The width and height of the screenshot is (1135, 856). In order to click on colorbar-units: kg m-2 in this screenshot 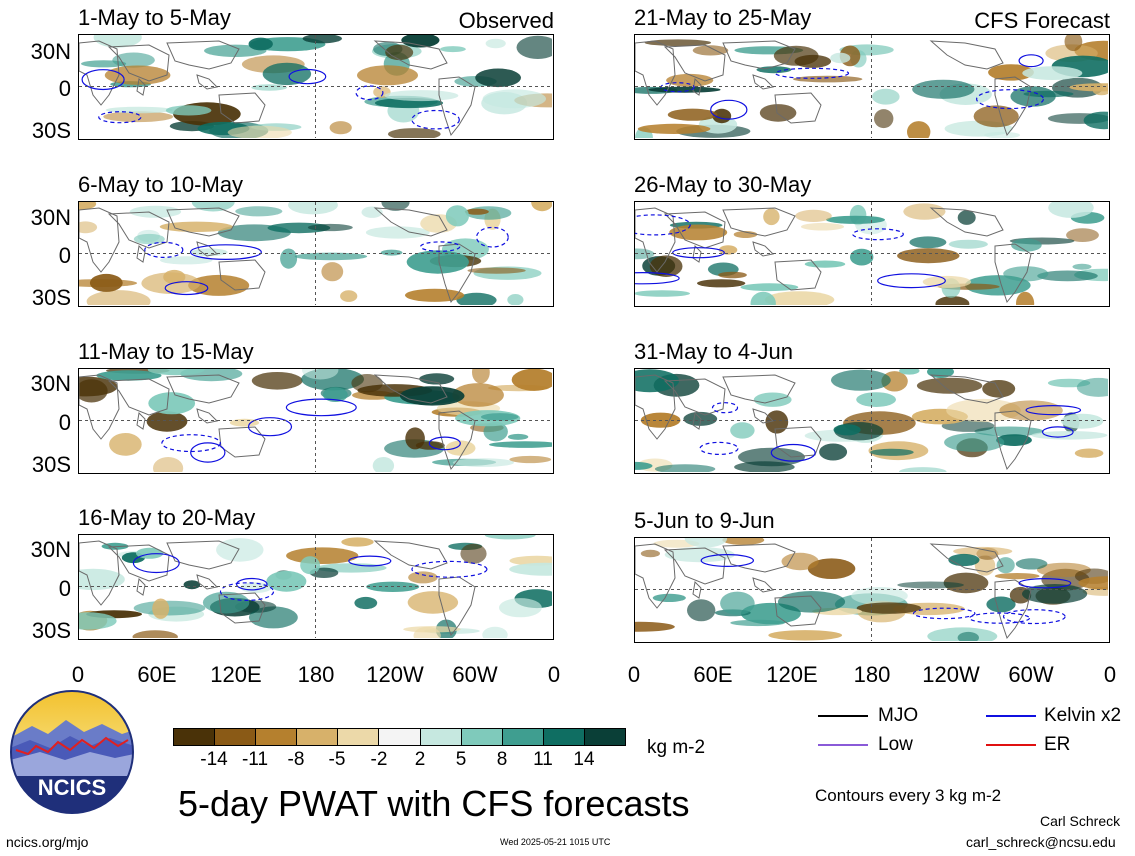, I will do `click(676, 747)`.